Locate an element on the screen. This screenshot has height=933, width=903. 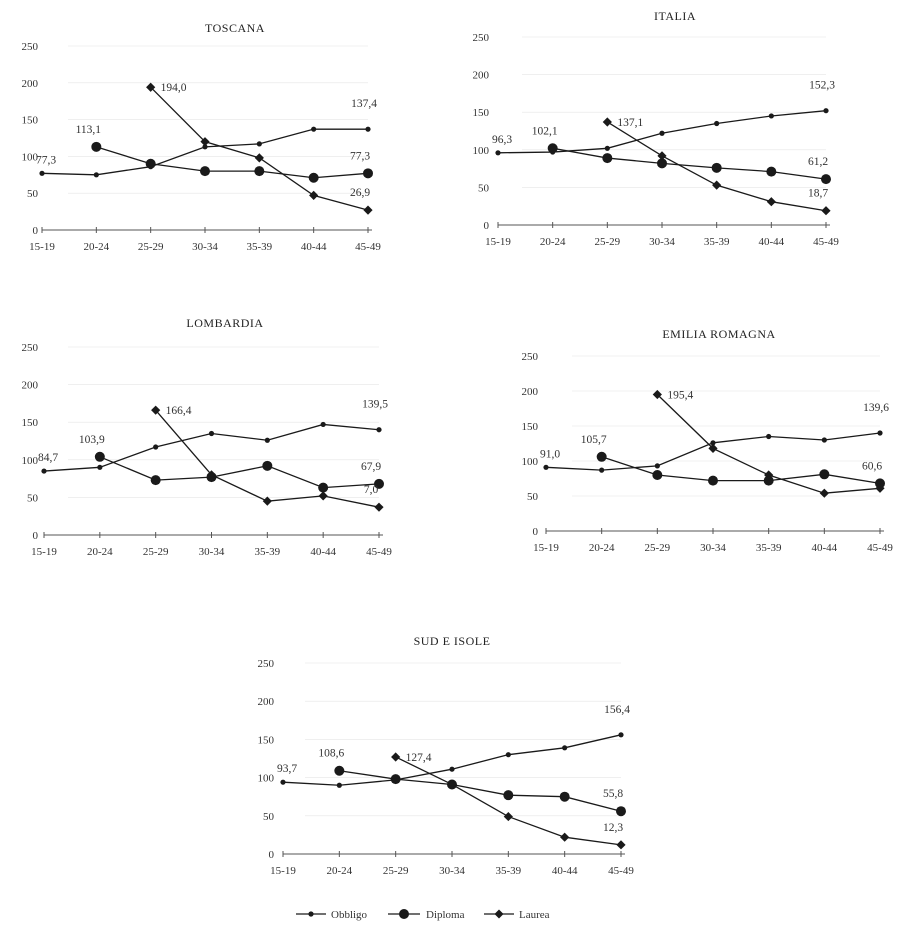
data-label: 139,6 is located at coordinates (876, 408).